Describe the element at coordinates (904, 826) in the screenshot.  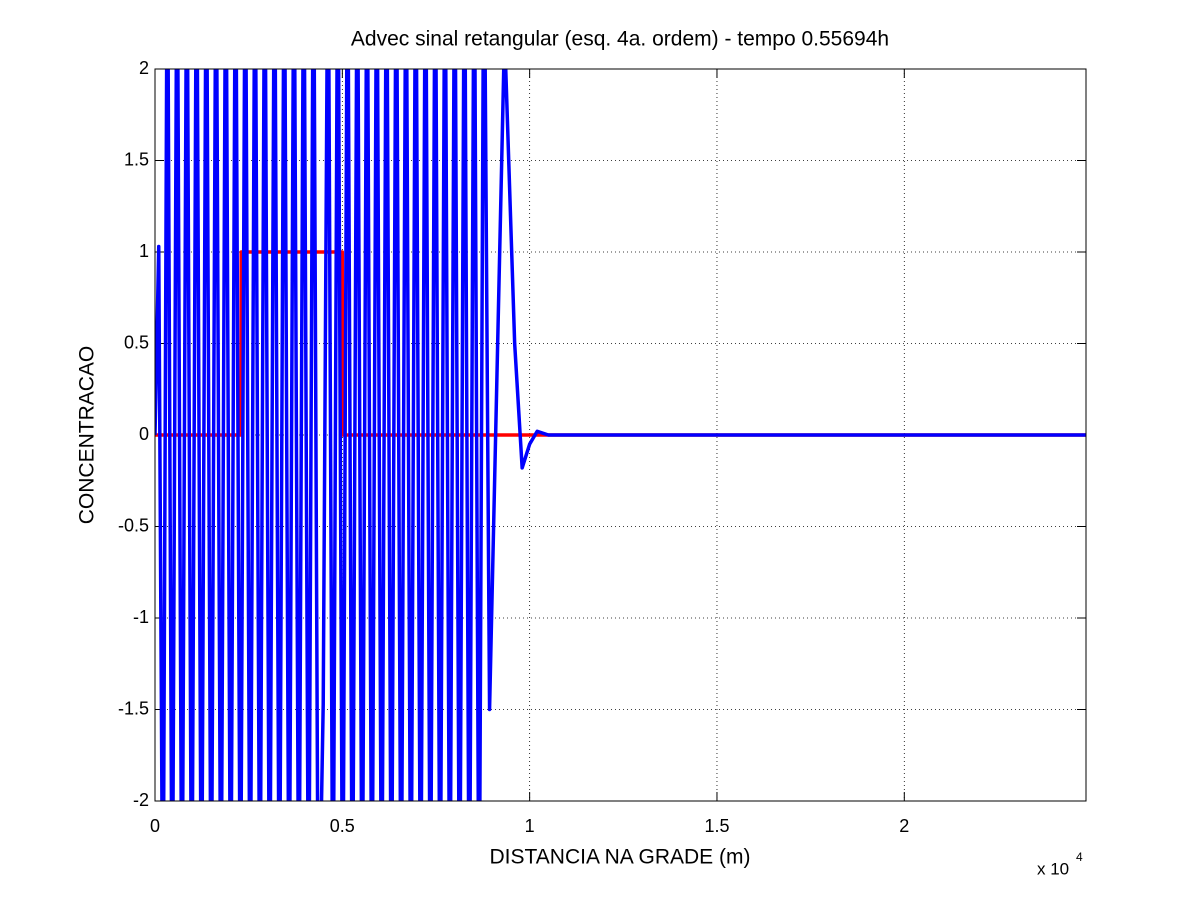
I see `x-tick-label: 2` at that location.